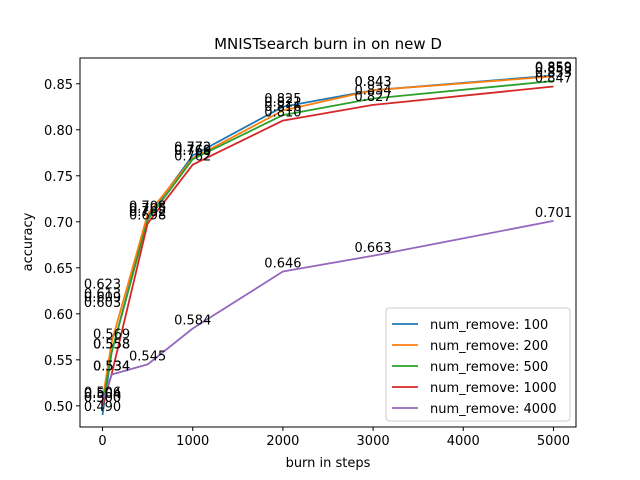  I want to click on data-label: 0.558, so click(111, 344).